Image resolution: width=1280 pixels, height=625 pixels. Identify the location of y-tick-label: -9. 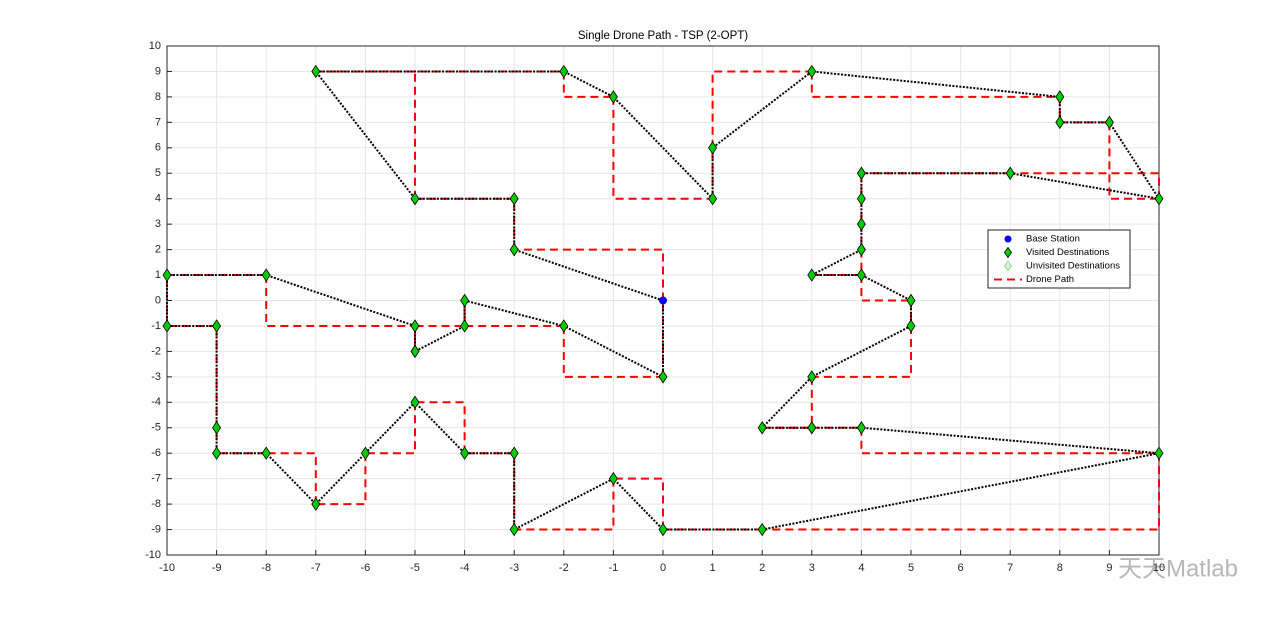
(156, 529).